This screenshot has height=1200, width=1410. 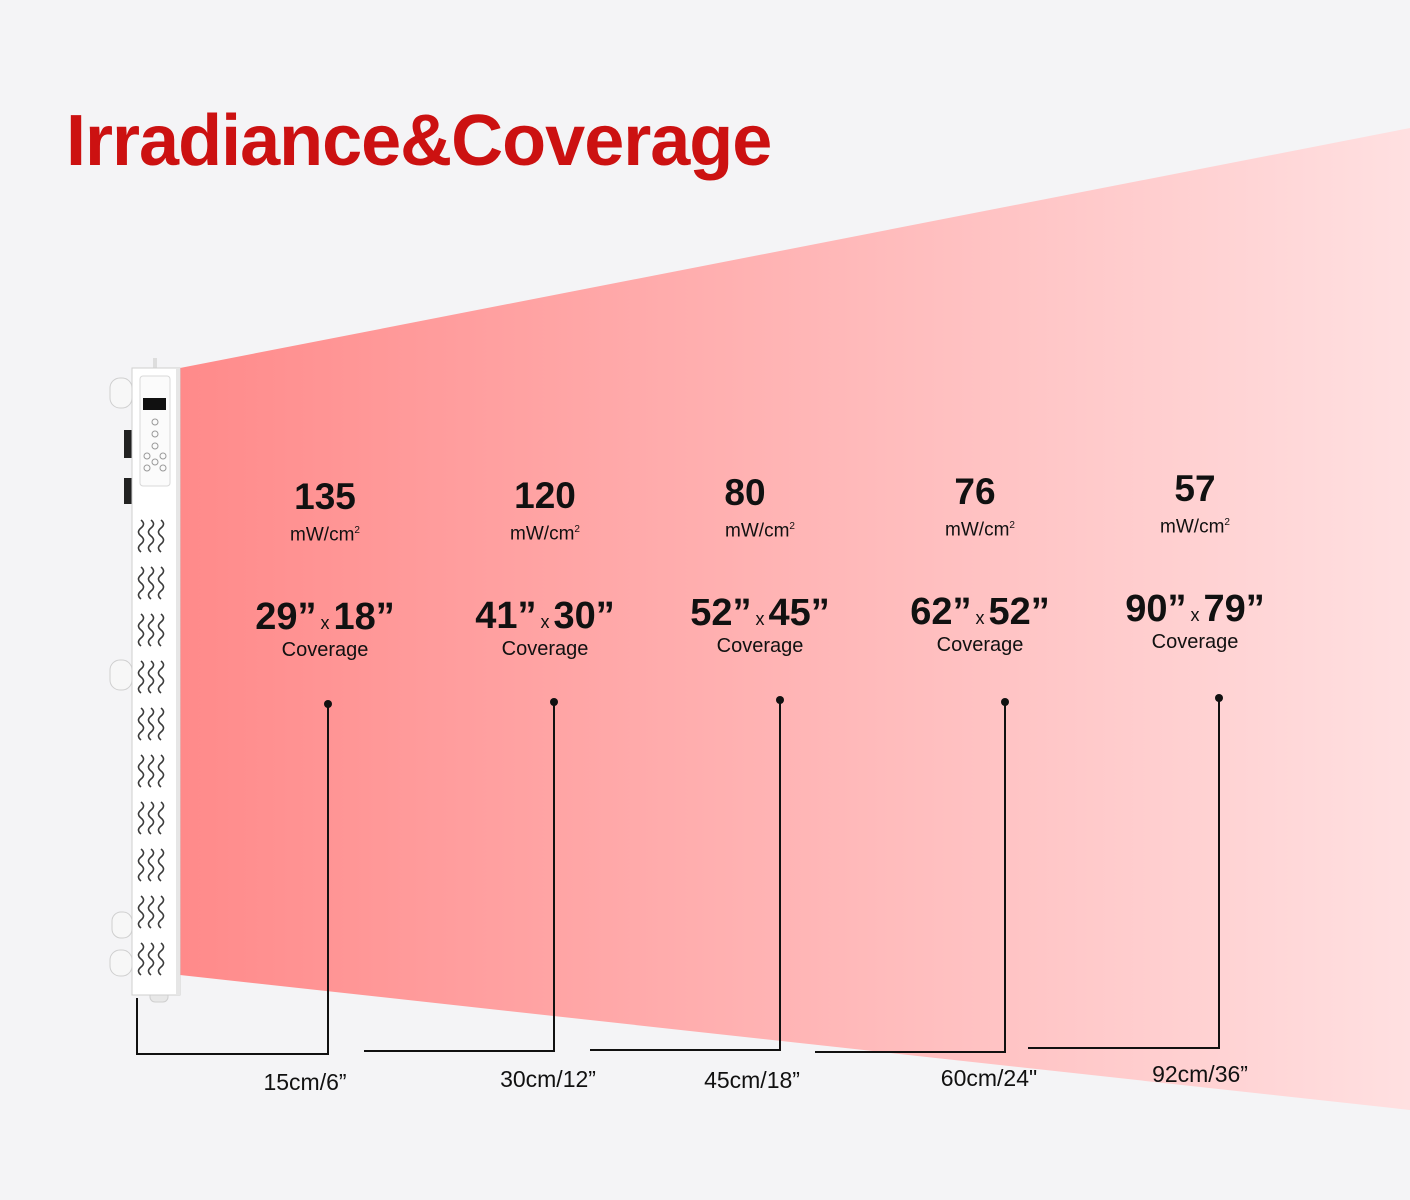 What do you see at coordinates (1195, 609) in the screenshot?
I see `coverage-dimensions: 90” x 79”` at bounding box center [1195, 609].